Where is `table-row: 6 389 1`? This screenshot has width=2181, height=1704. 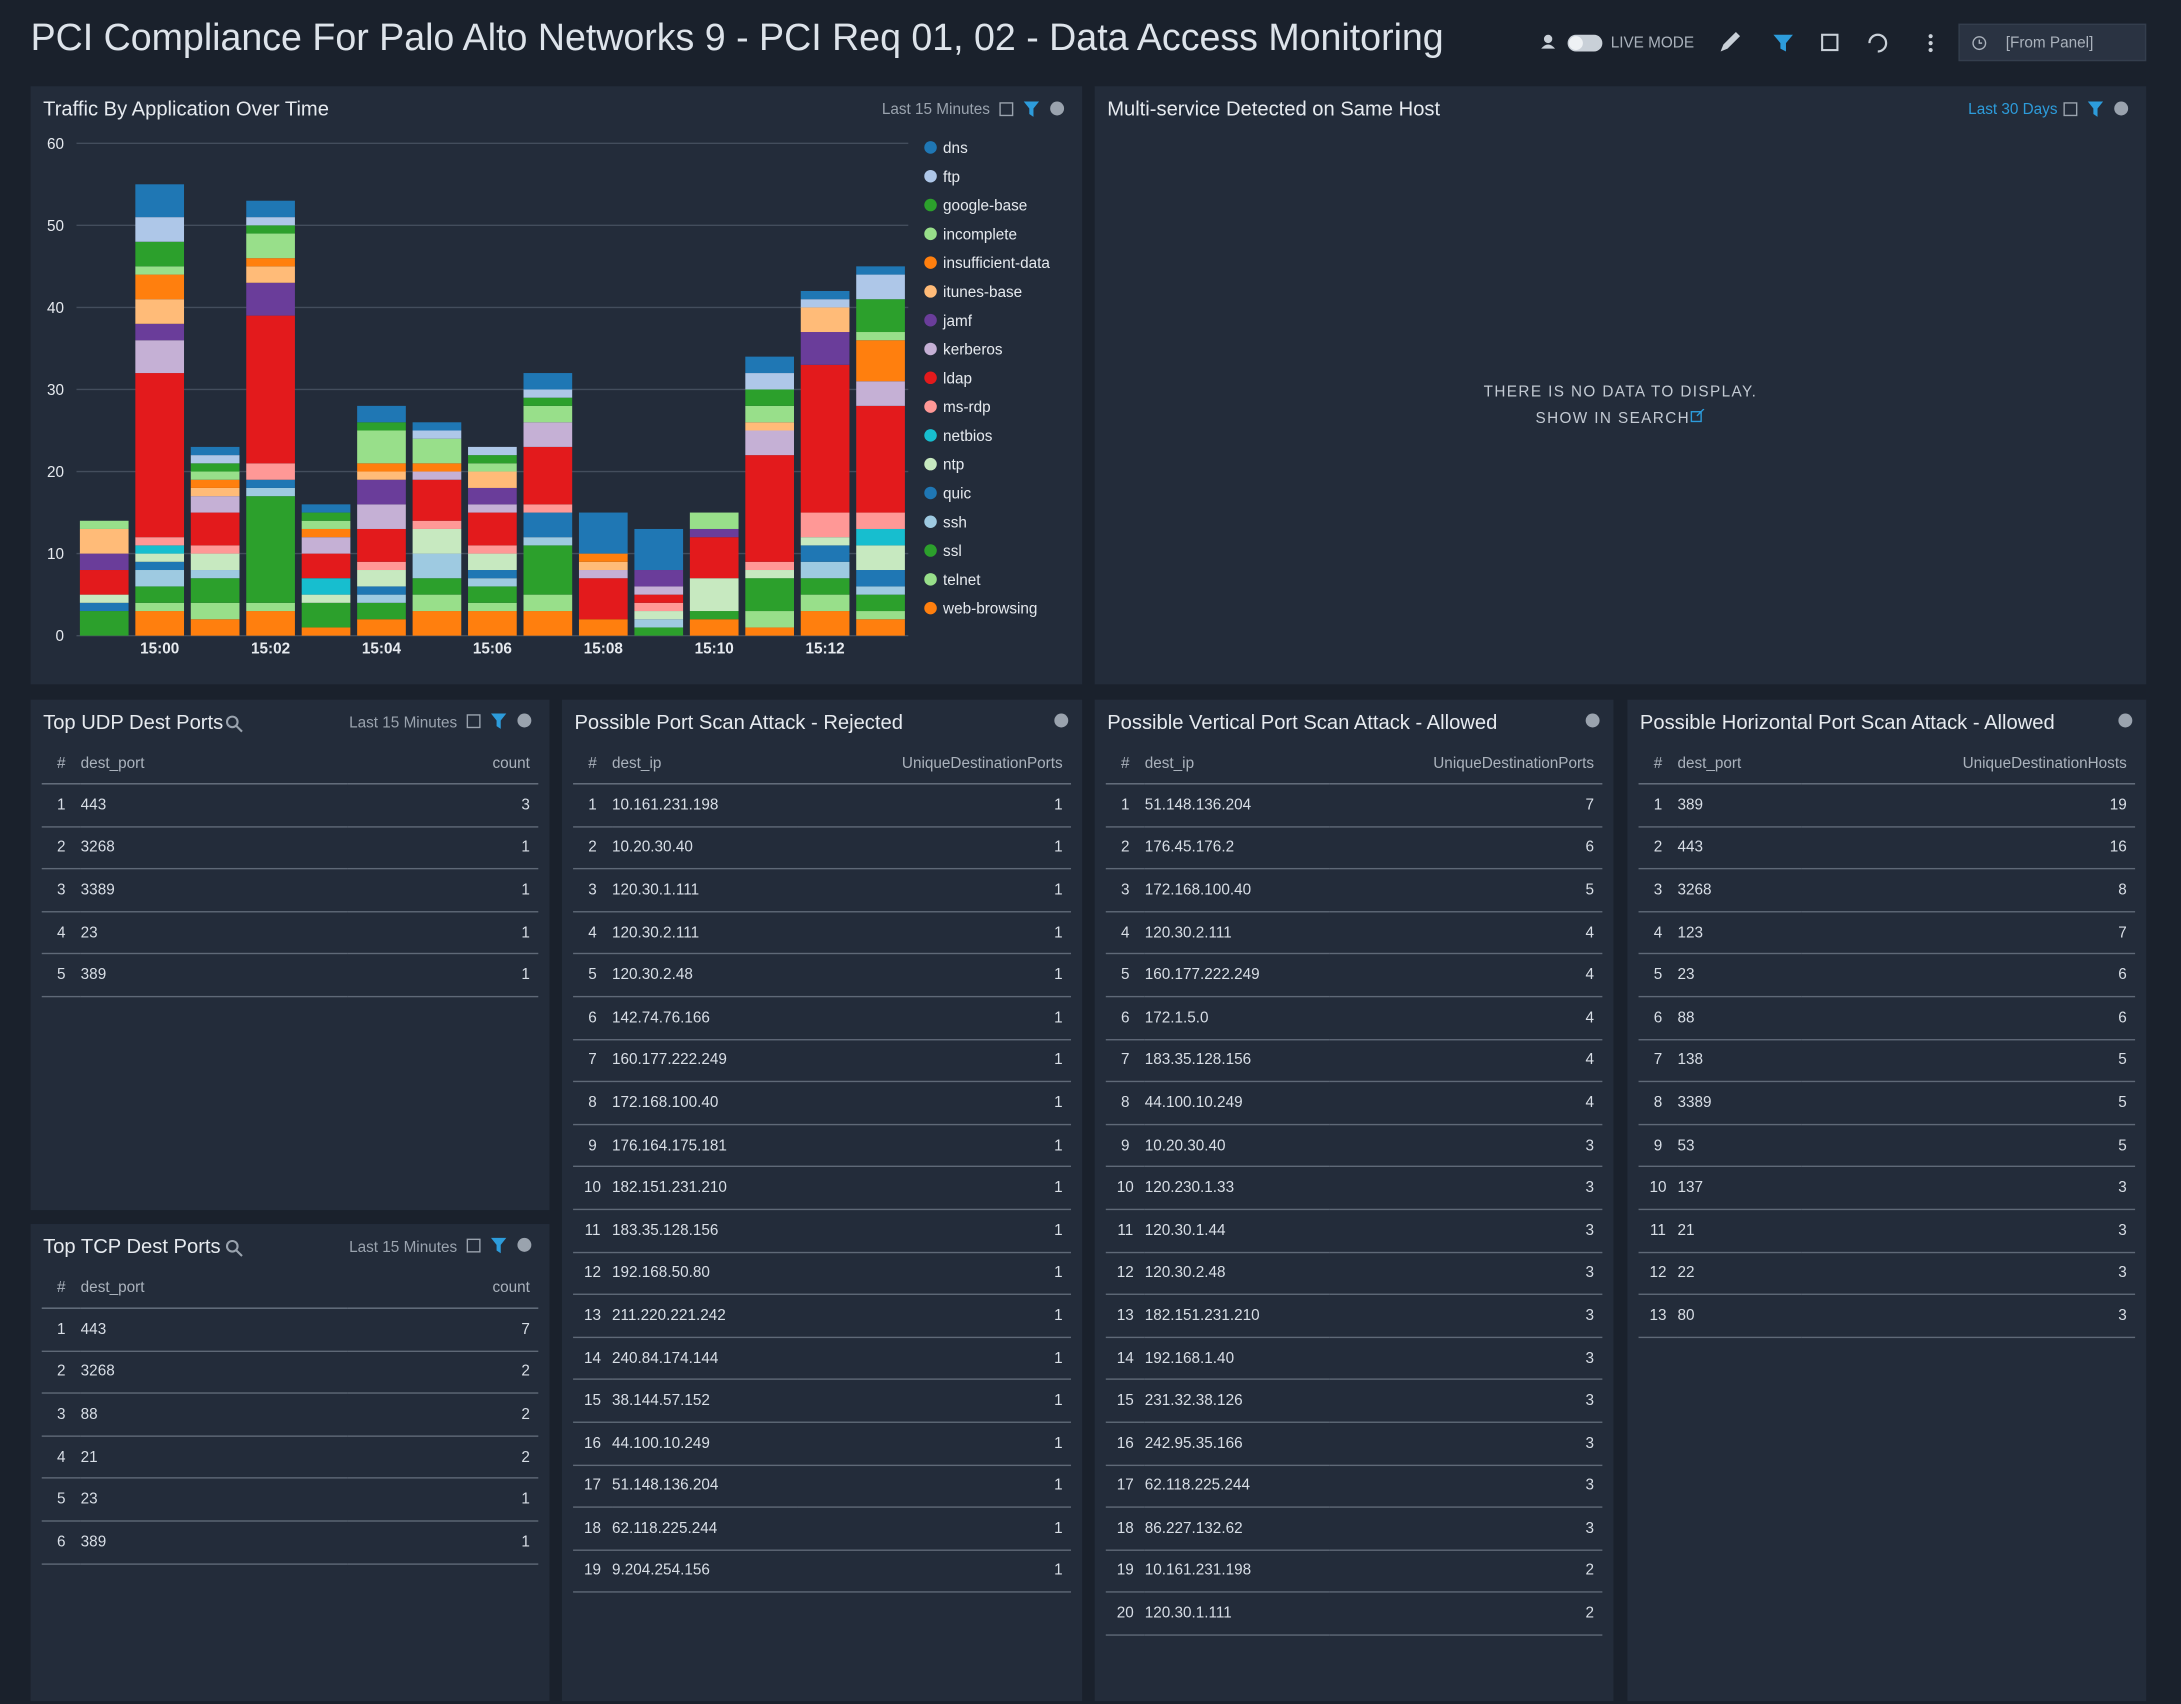
table-row: 6 389 1 is located at coordinates (290, 1542).